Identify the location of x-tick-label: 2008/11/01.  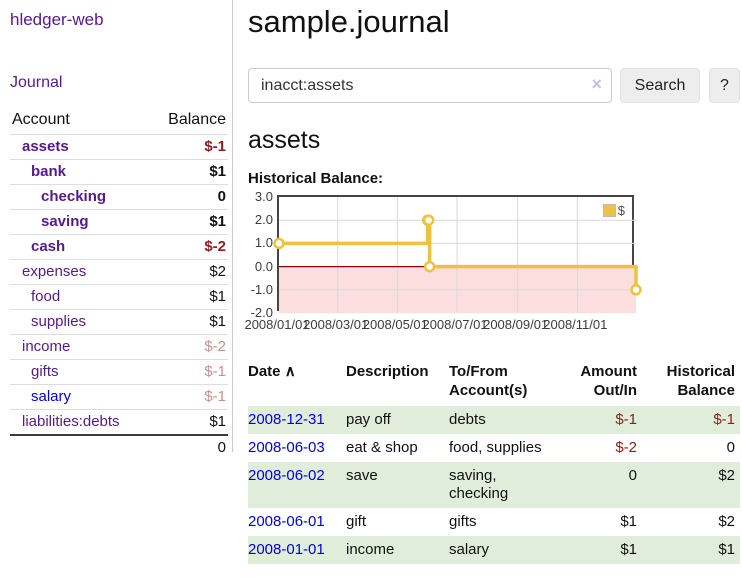
(575, 324).